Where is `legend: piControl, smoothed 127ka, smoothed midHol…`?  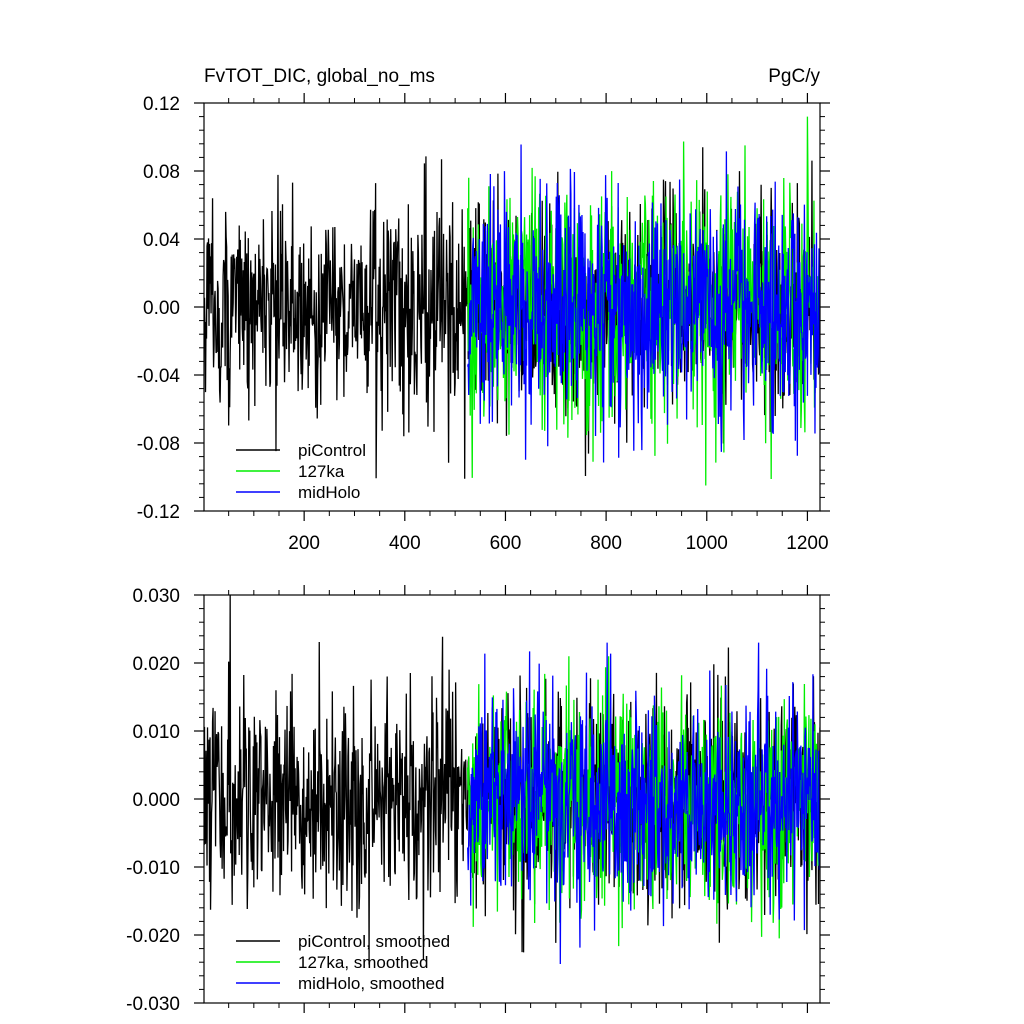 legend: piControl, smoothed 127ka, smoothed midHol… is located at coordinates (343, 962).